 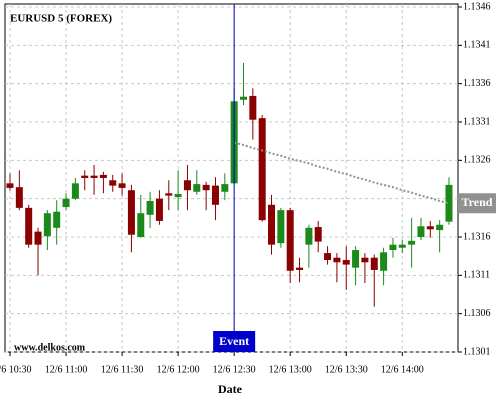 What do you see at coordinates (477, 351) in the screenshot?
I see `y-tick-label: 1.1301` at bounding box center [477, 351].